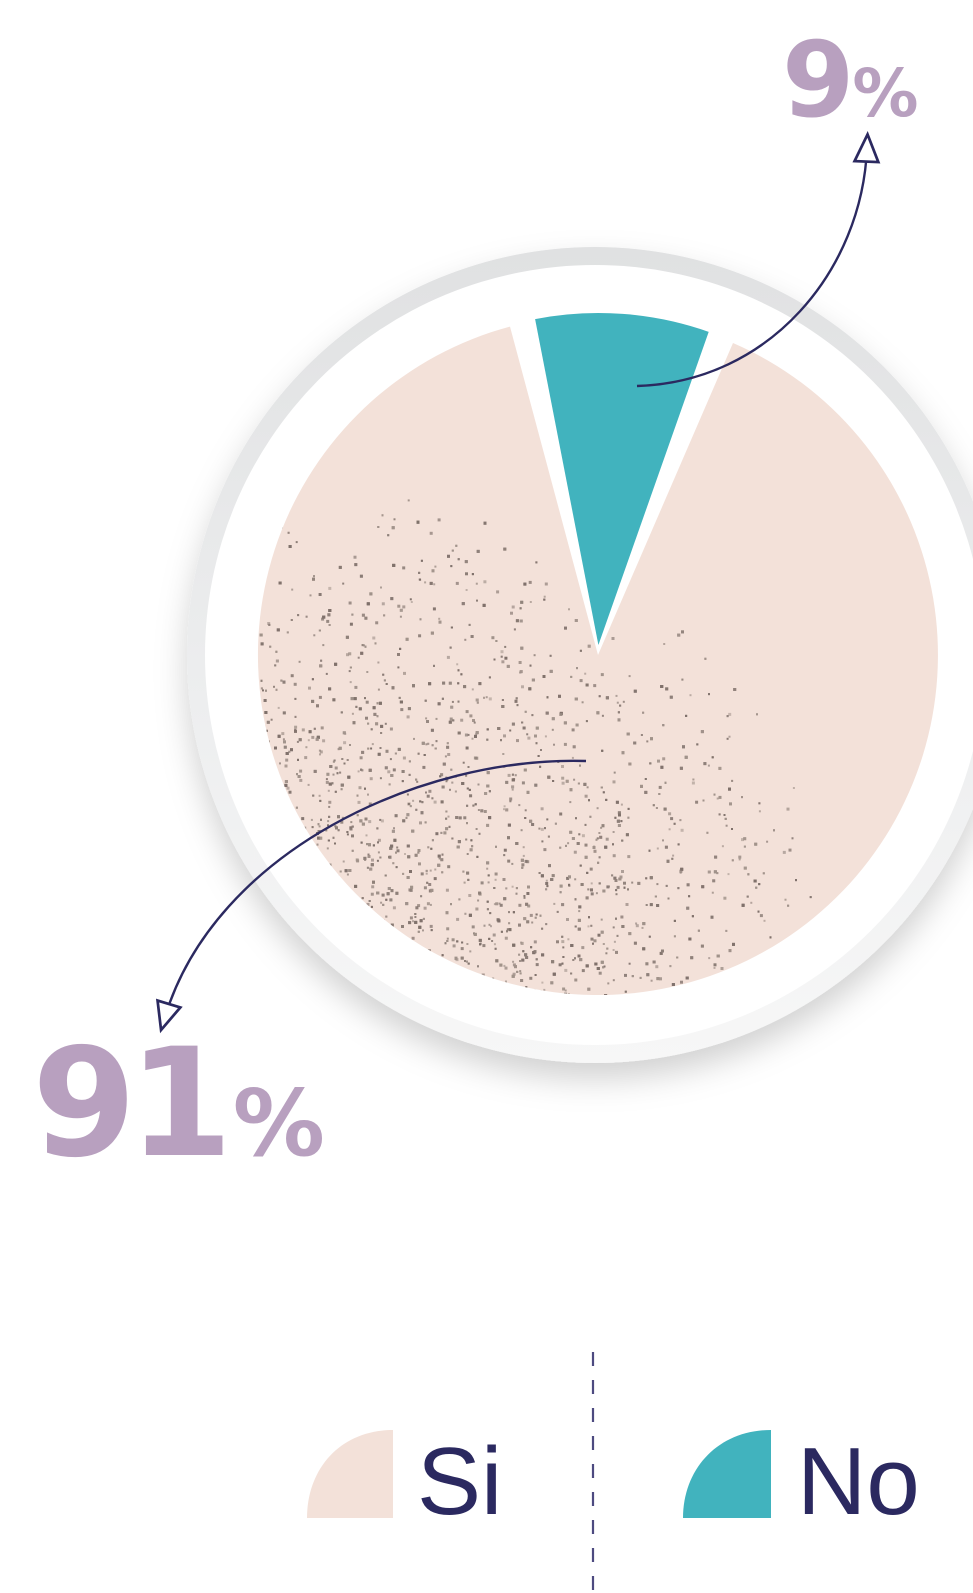 The width and height of the screenshot is (973, 1593). Describe the element at coordinates (727, 1474) in the screenshot. I see `legend-swatch-no` at that location.